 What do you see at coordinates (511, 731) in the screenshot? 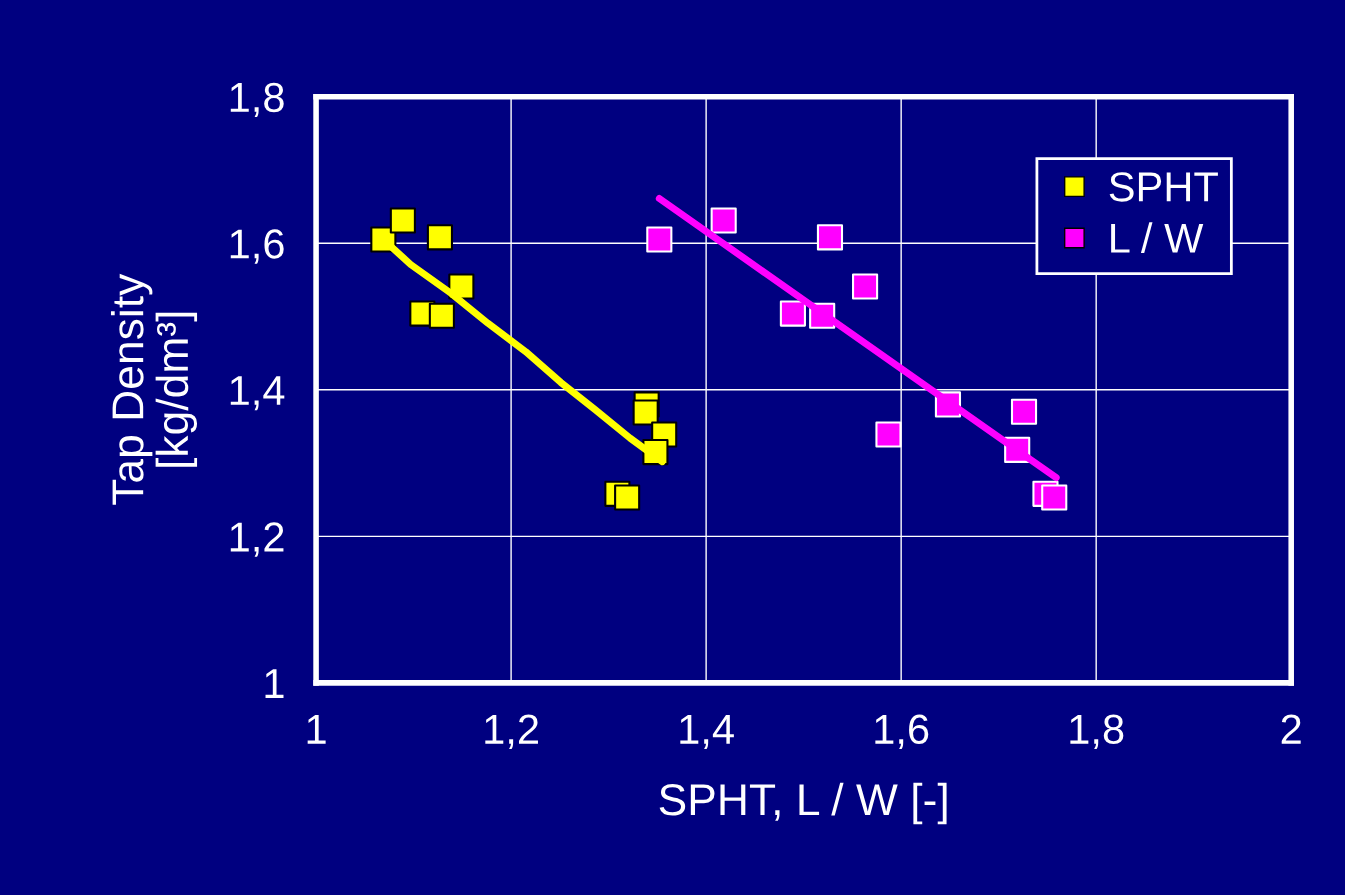
I see `x-tick-label: 1,2` at bounding box center [511, 731].